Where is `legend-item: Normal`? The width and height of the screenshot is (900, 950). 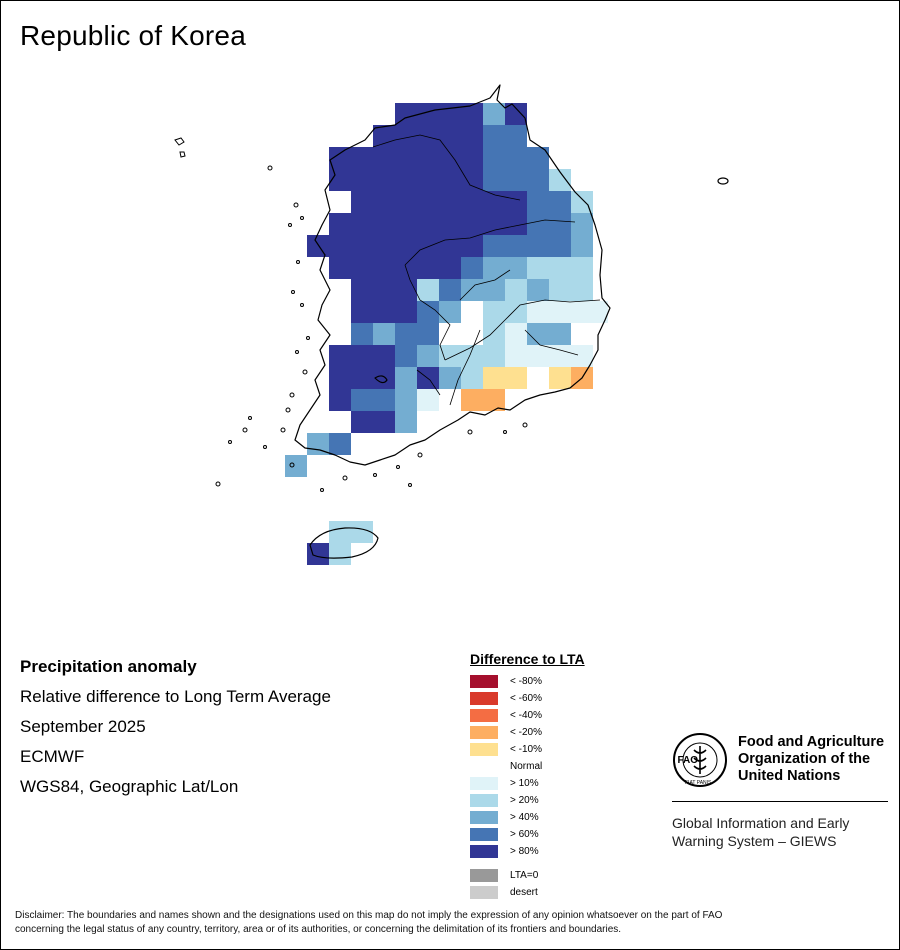
legend-item: Normal is located at coordinates (527, 766).